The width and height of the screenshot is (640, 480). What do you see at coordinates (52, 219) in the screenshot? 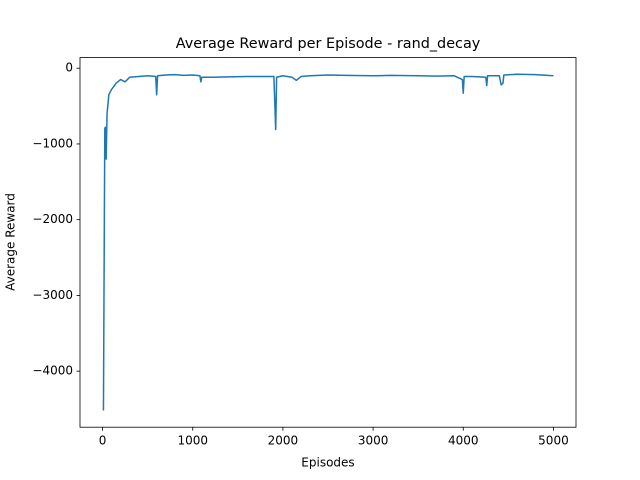
I see `y-tick-label: −2000` at bounding box center [52, 219].